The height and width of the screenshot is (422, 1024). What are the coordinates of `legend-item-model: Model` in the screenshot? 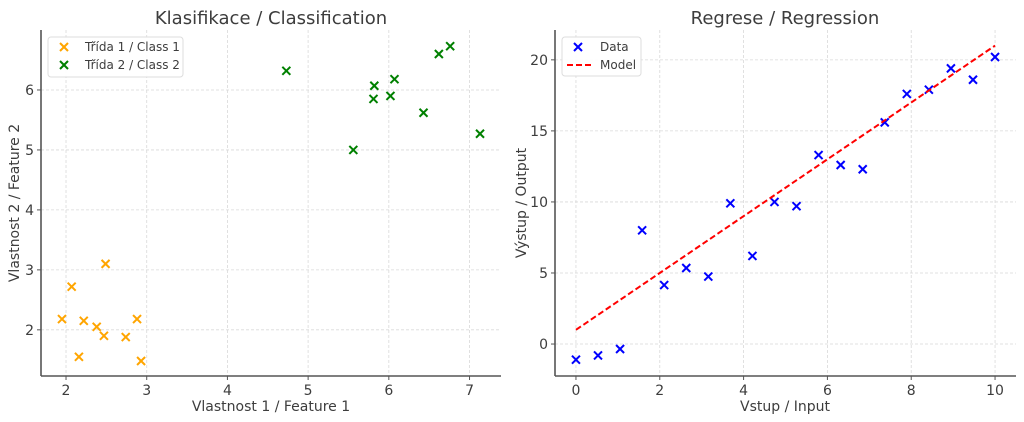 It's located at (601, 65).